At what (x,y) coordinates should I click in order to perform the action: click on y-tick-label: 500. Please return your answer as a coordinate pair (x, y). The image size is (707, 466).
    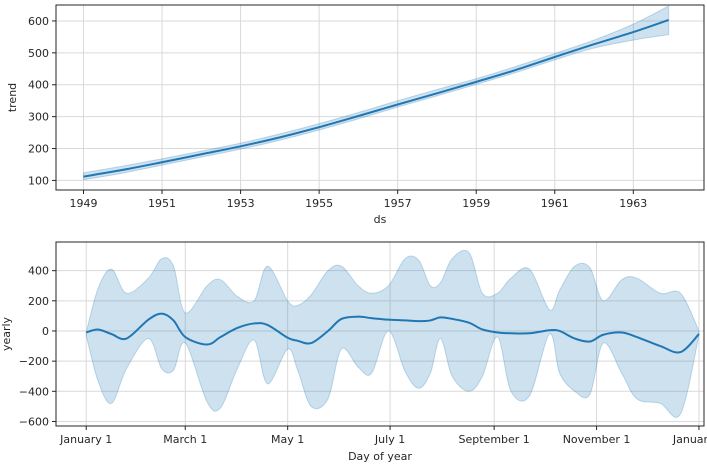
    Looking at the image, I should click on (38, 53).